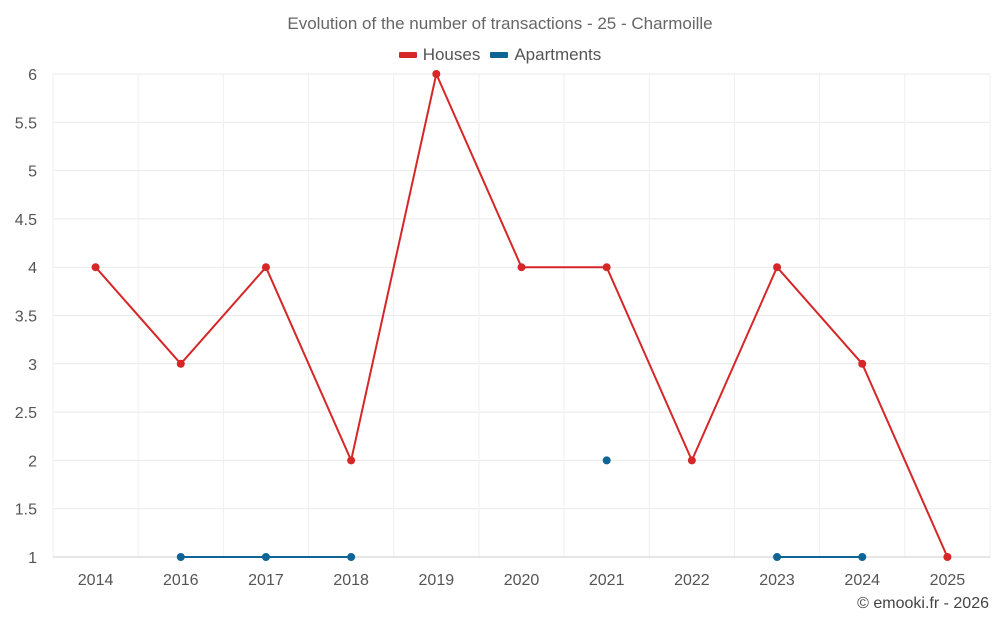 The height and width of the screenshot is (625, 1000). Describe the element at coordinates (26, 317) in the screenshot. I see `y-tick-label: 3.5` at that location.